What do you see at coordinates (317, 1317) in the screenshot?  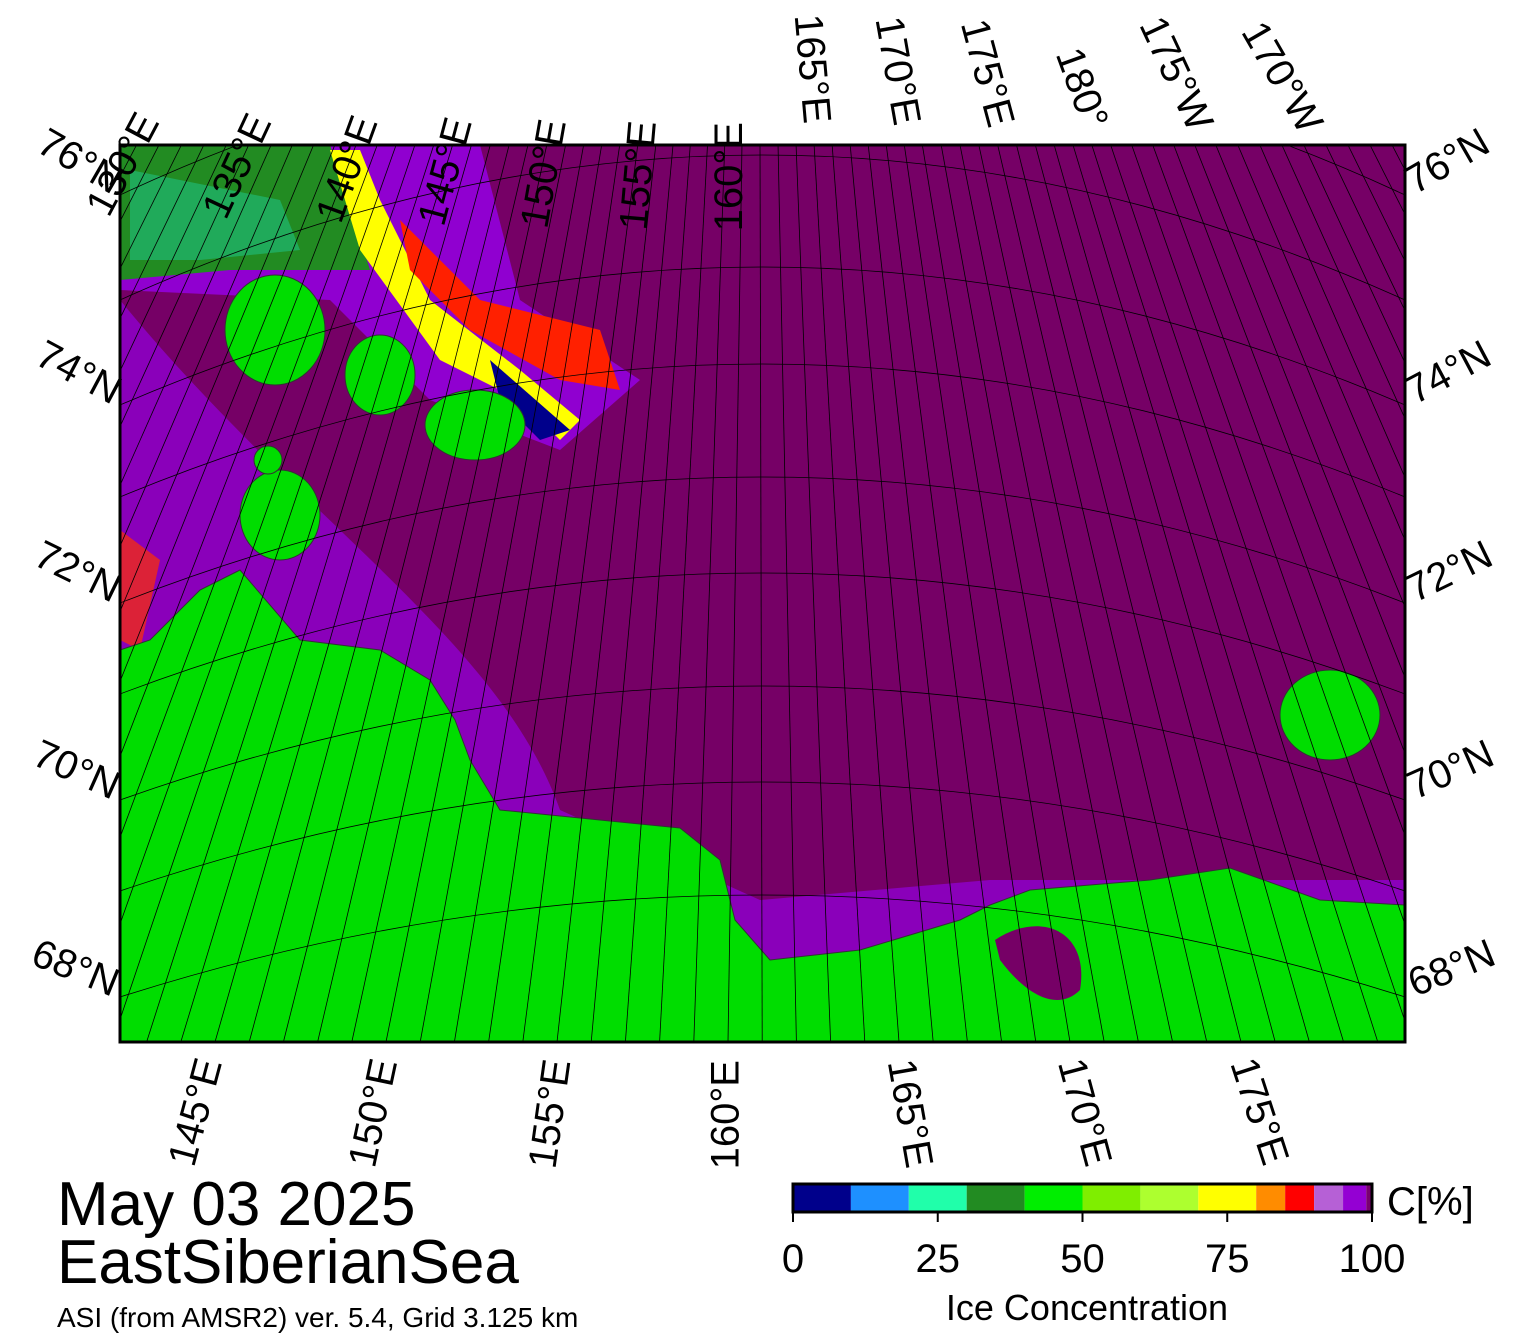 I see `source: ASI (from AMSR2) ver. 5.4, Grid 3.125 km` at bounding box center [317, 1317].